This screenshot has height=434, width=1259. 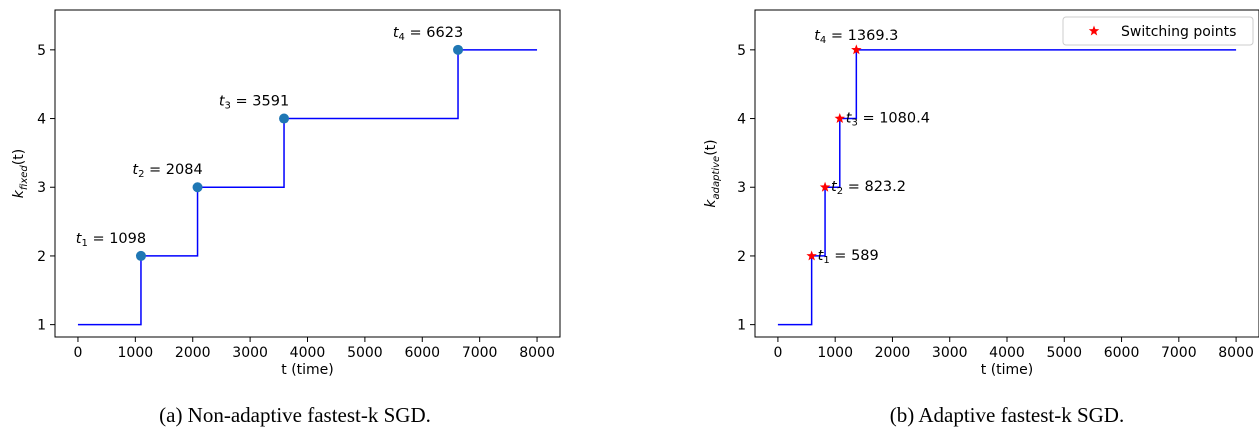 I want to click on point-label-b-4: t4 = 1369.3, so click(x=856, y=37).